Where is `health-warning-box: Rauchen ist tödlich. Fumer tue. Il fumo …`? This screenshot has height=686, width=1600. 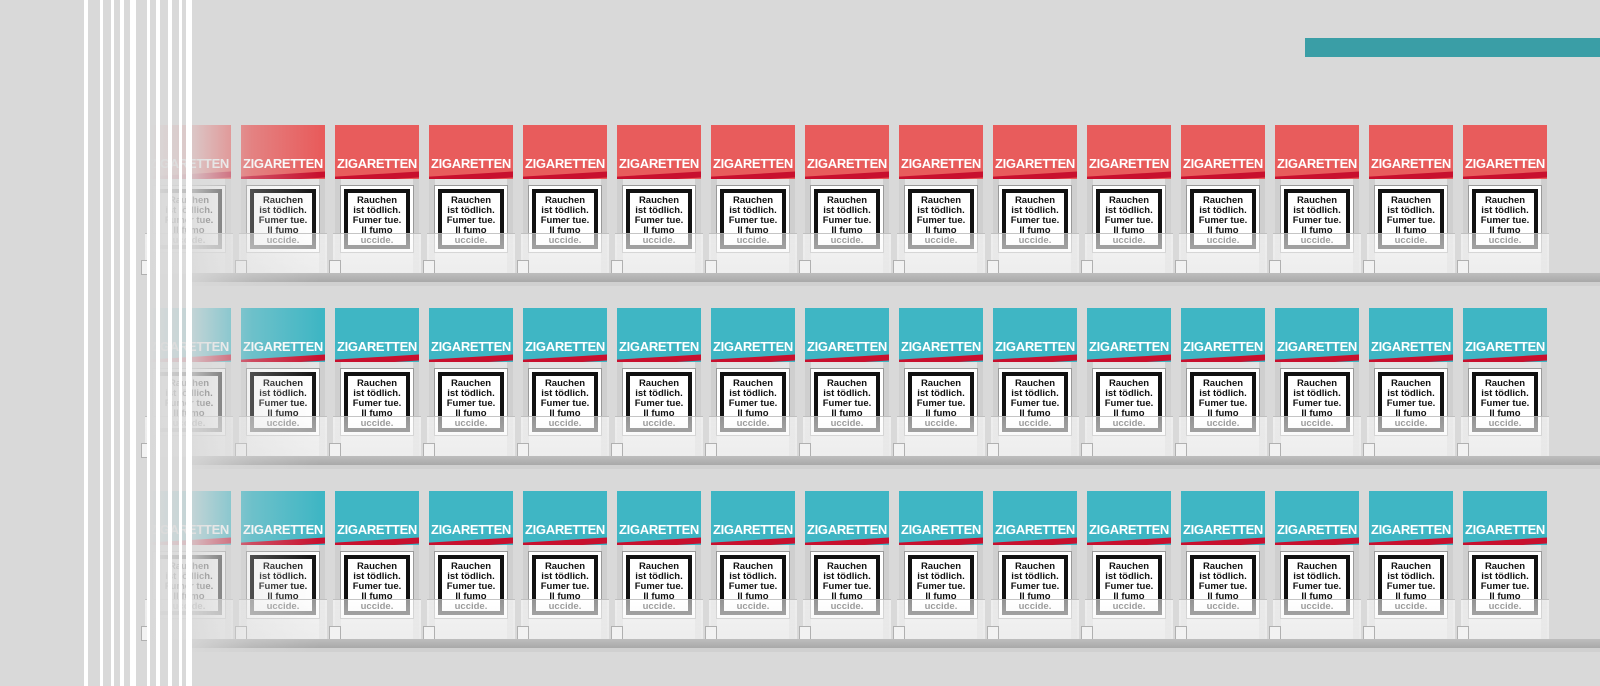 health-warning-box: Rauchen ist tödlich. Fumer tue. Il fumo … is located at coordinates (1505, 402).